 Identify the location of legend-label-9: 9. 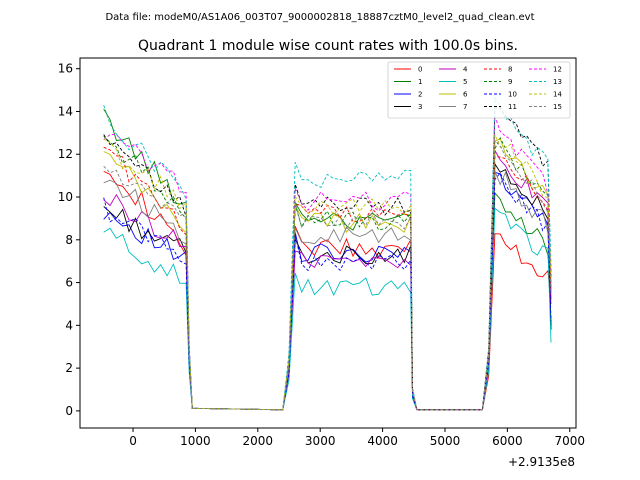
(510, 82).